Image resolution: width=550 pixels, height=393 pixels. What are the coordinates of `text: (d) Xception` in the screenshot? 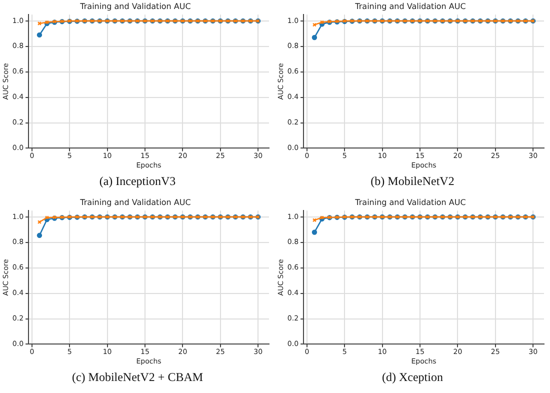 It's located at (412, 377).